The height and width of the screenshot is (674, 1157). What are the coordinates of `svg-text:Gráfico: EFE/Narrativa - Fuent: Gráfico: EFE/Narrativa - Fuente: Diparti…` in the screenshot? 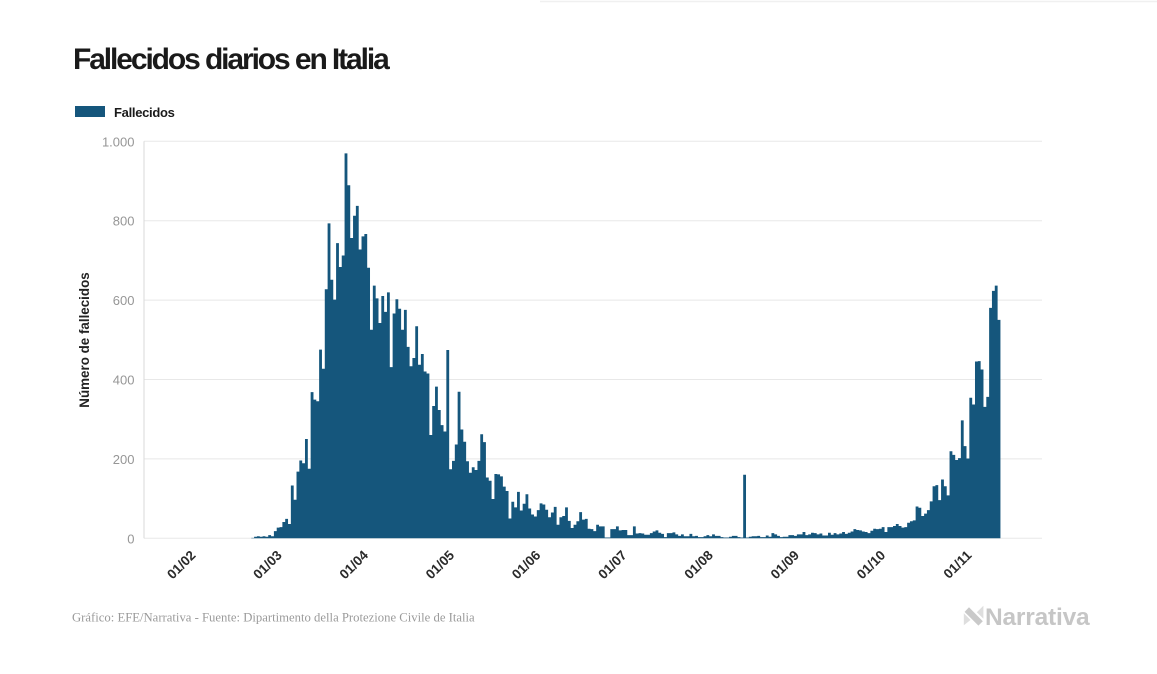 It's located at (273, 618).